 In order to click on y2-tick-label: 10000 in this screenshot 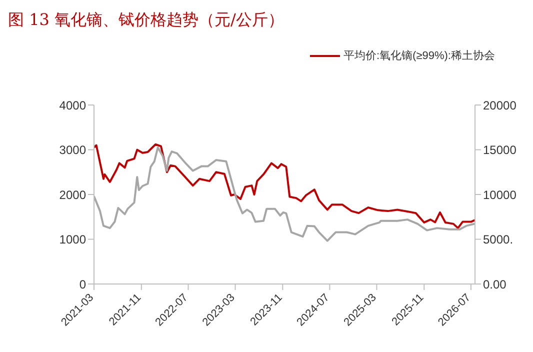, I will do `click(500, 195)`.